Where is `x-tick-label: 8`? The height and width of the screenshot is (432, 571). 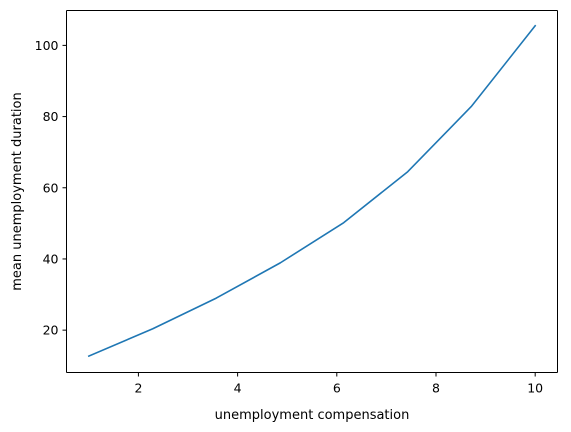 x-tick-label: 8 is located at coordinates (436, 388).